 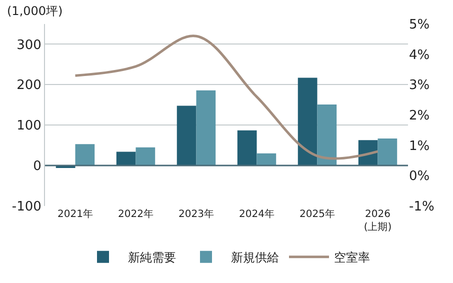 I want to click on legend-label: 新規供給, so click(x=255, y=257).